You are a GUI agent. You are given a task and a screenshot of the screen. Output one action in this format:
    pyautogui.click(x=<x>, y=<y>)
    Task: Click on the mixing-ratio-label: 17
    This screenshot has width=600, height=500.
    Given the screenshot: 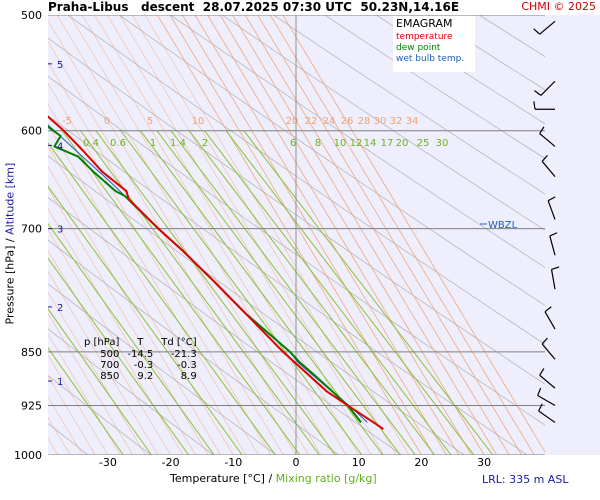 What is the action you would take?
    pyautogui.click(x=387, y=143)
    